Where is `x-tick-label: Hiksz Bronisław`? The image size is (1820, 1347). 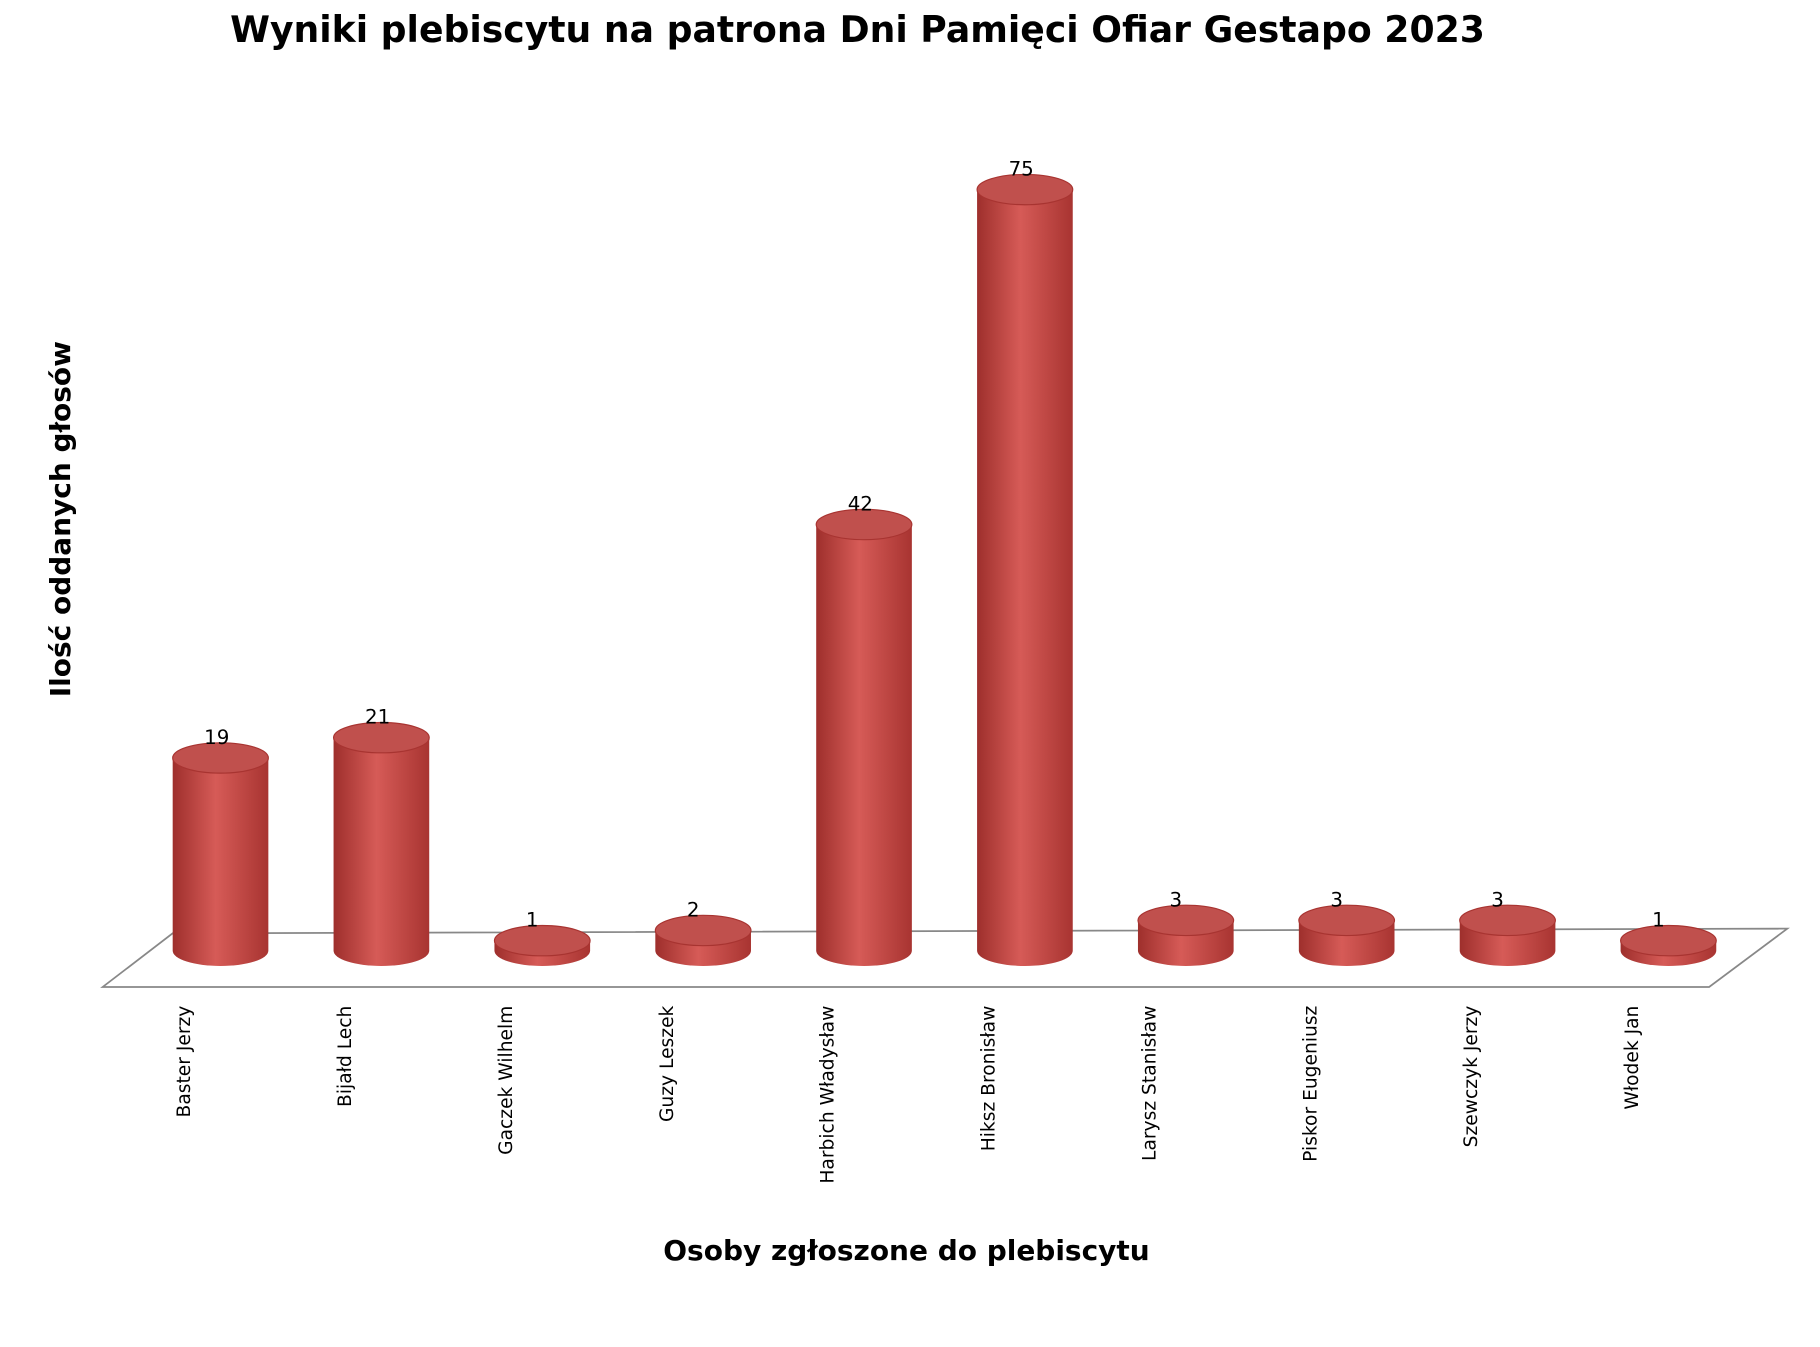 x-tick-label: Hiksz Bronisław is located at coordinates (989, 1079).